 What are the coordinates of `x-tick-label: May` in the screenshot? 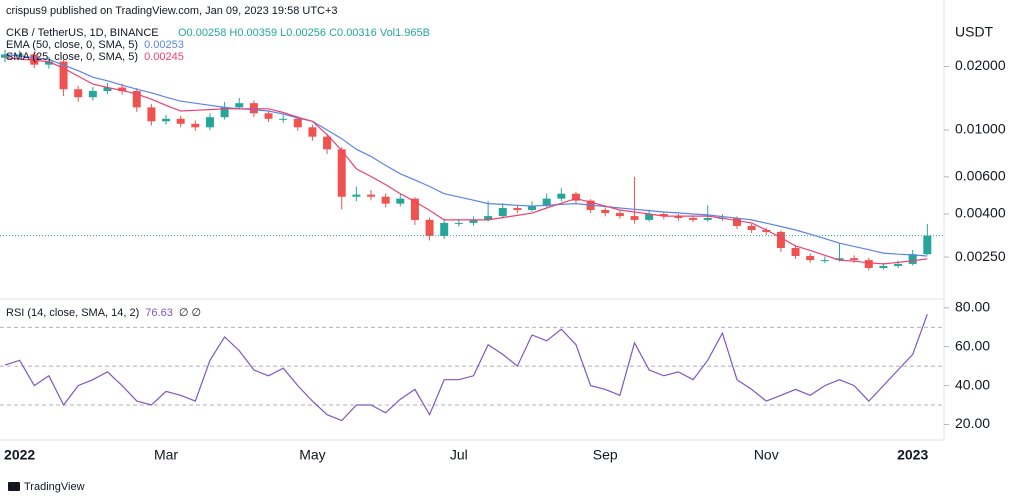 It's located at (312, 455).